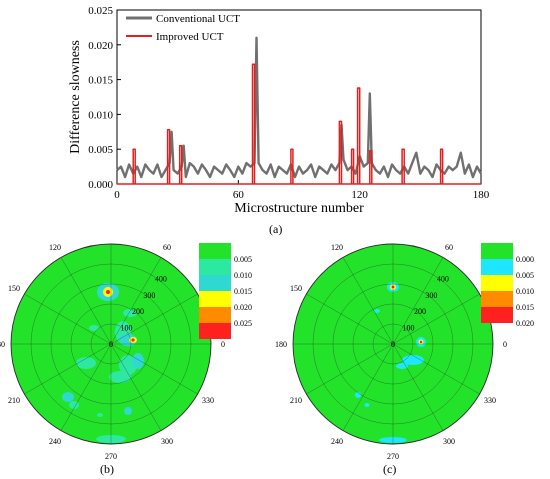 This screenshot has height=479, width=550. What do you see at coordinates (390, 469) in the screenshot?
I see `caption-c: (c)` at bounding box center [390, 469].